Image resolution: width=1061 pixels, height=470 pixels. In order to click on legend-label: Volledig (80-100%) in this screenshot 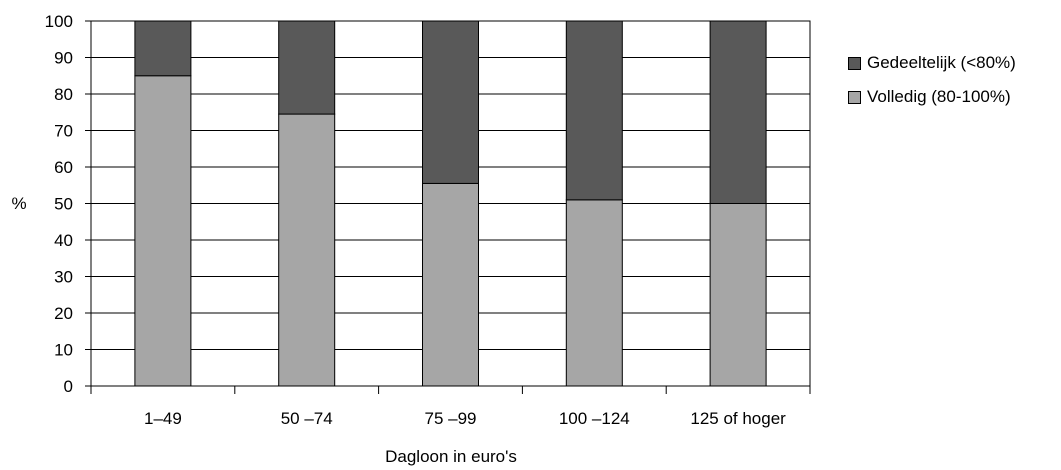, I will do `click(939, 96)`.